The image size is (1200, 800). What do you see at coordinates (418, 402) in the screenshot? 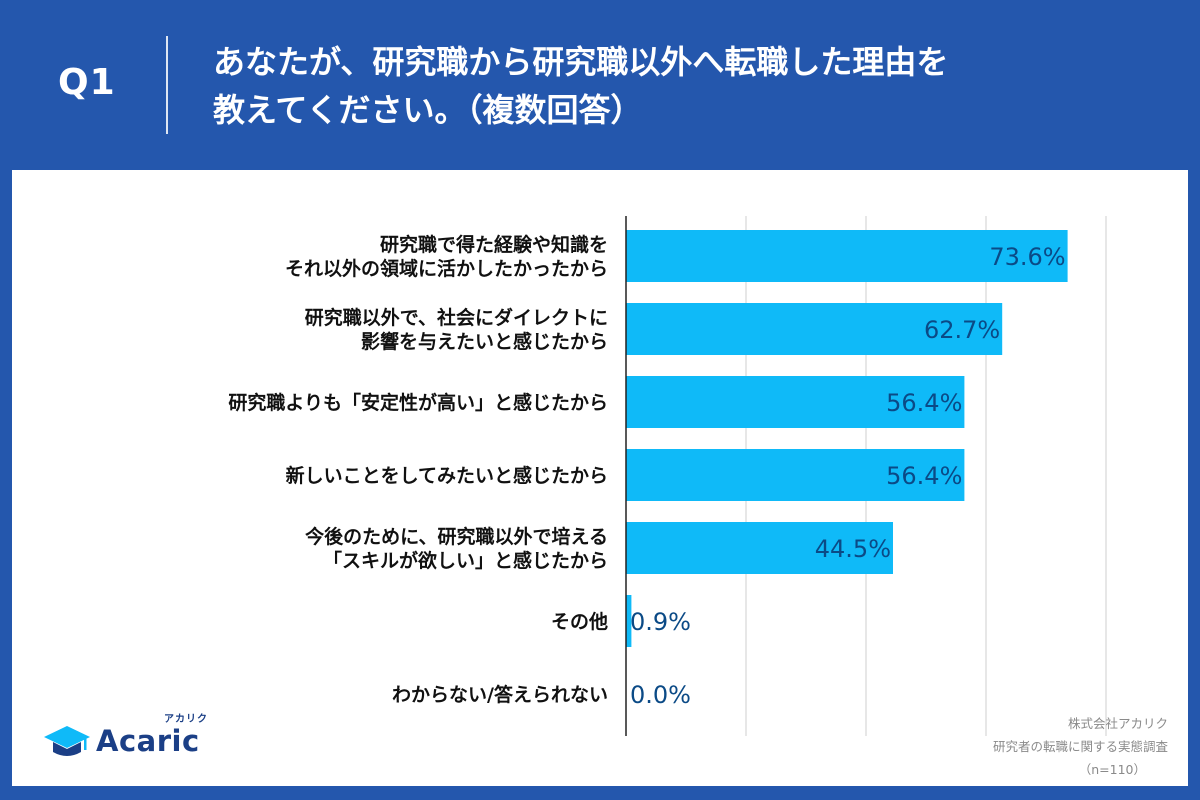
I see `category-label-3-line-1: 研究職よりも「安定性が高い」と感じたから` at bounding box center [418, 402].